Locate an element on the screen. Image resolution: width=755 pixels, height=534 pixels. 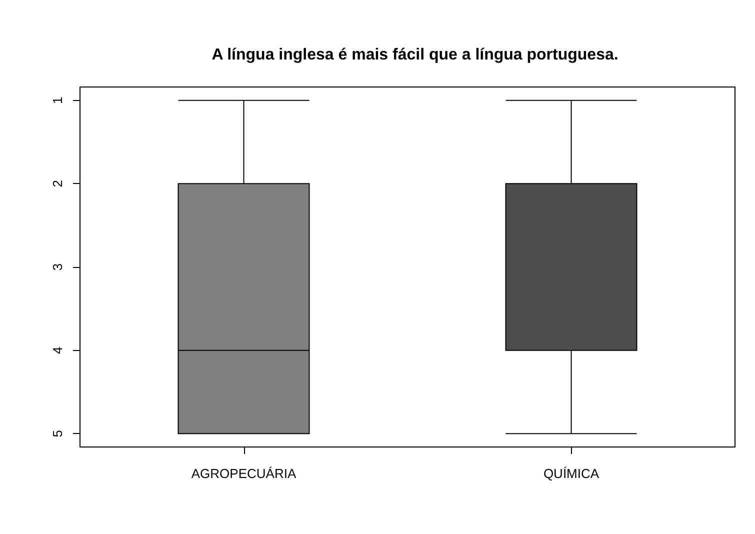
y-tick-label: 2 is located at coordinates (57, 184).